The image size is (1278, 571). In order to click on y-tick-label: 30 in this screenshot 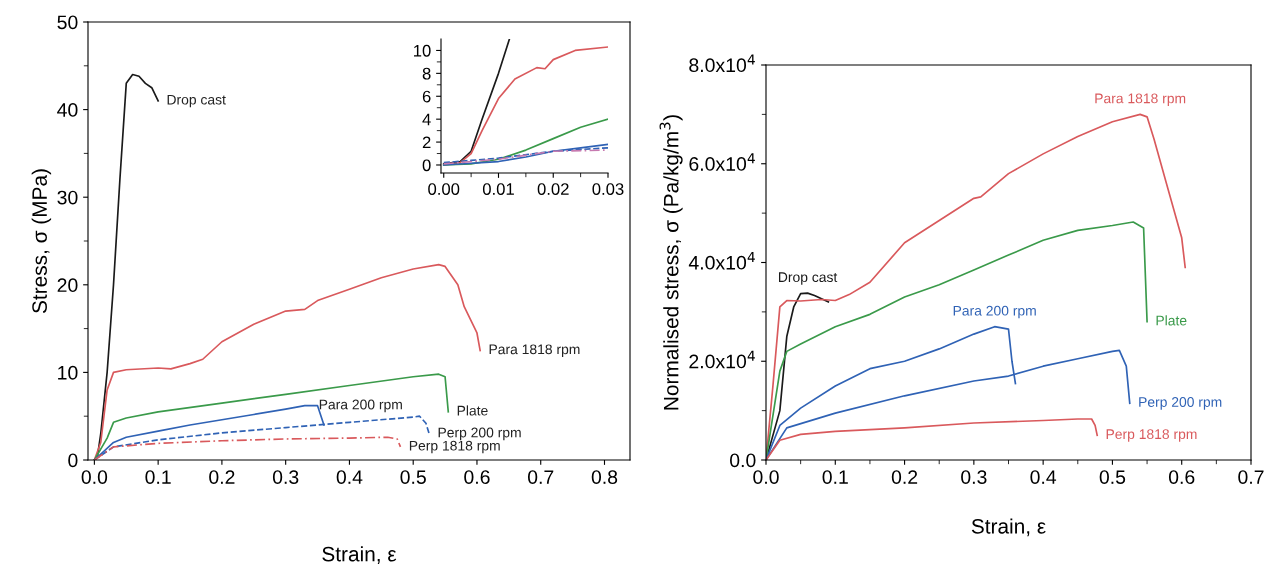, I will do `click(67, 197)`.